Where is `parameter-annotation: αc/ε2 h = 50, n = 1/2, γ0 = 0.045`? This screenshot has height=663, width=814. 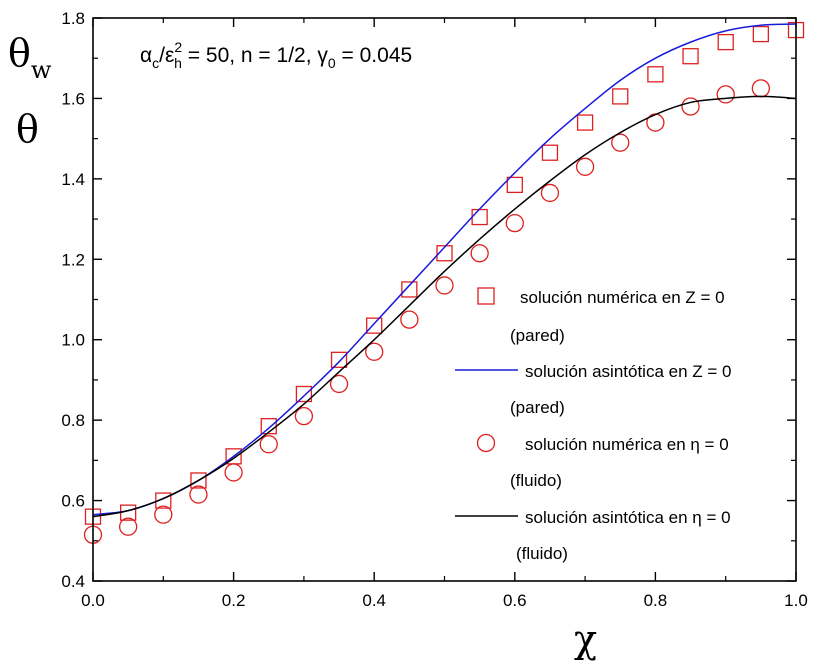
parameter-annotation: αc/ε2 h = 50, n = 1/2, γ0 = 0.045 is located at coordinates (276, 55).